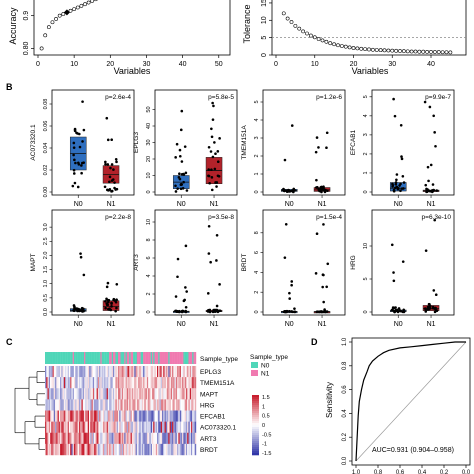  I want to click on boxplot-p-value: p=3.5e-8, so click(221, 217).